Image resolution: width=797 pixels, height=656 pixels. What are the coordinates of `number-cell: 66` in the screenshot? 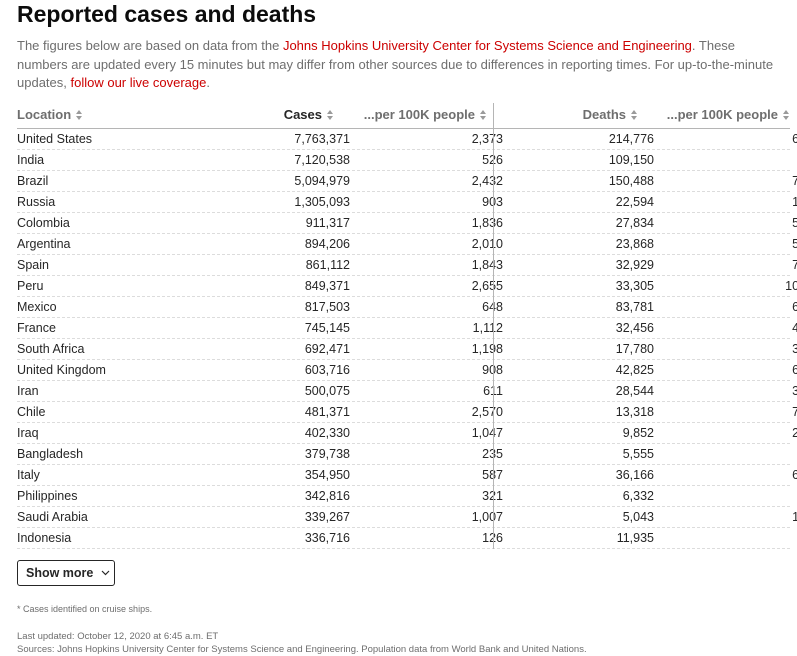 It's located at (794, 139).